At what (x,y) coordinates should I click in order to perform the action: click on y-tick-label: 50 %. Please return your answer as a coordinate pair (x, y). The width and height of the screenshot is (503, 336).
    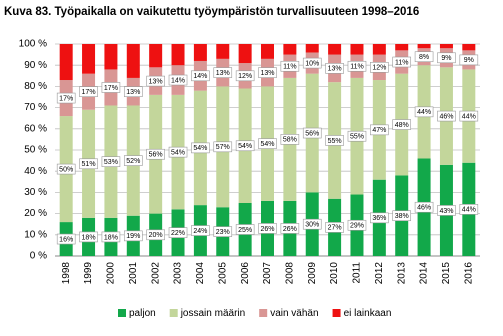
    Looking at the image, I should click on (35, 150).